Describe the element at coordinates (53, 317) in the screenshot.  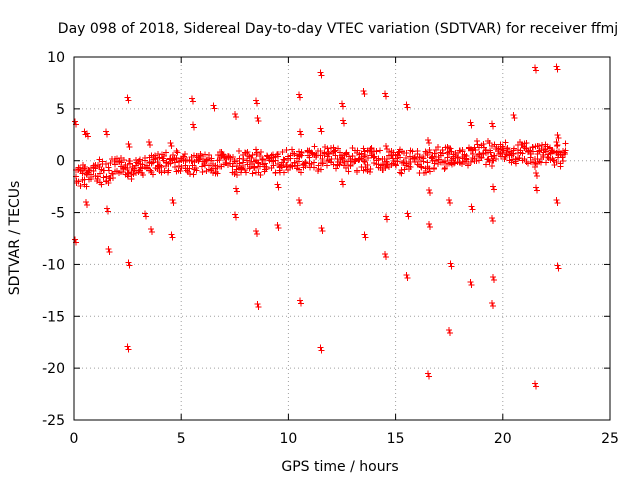
I see `y-tick-label: -15` at that location.